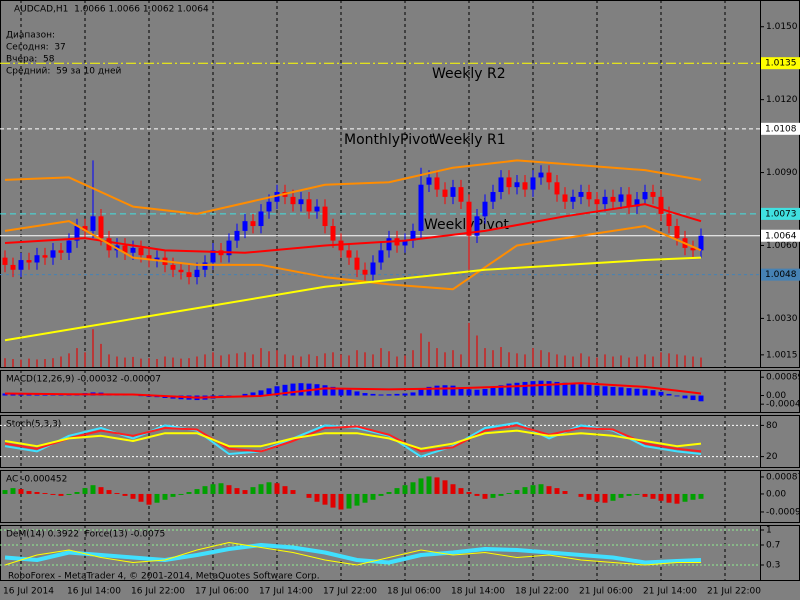  What do you see at coordinates (353, 438) in the screenshot?
I see `indicator-line` at bounding box center [353, 438].